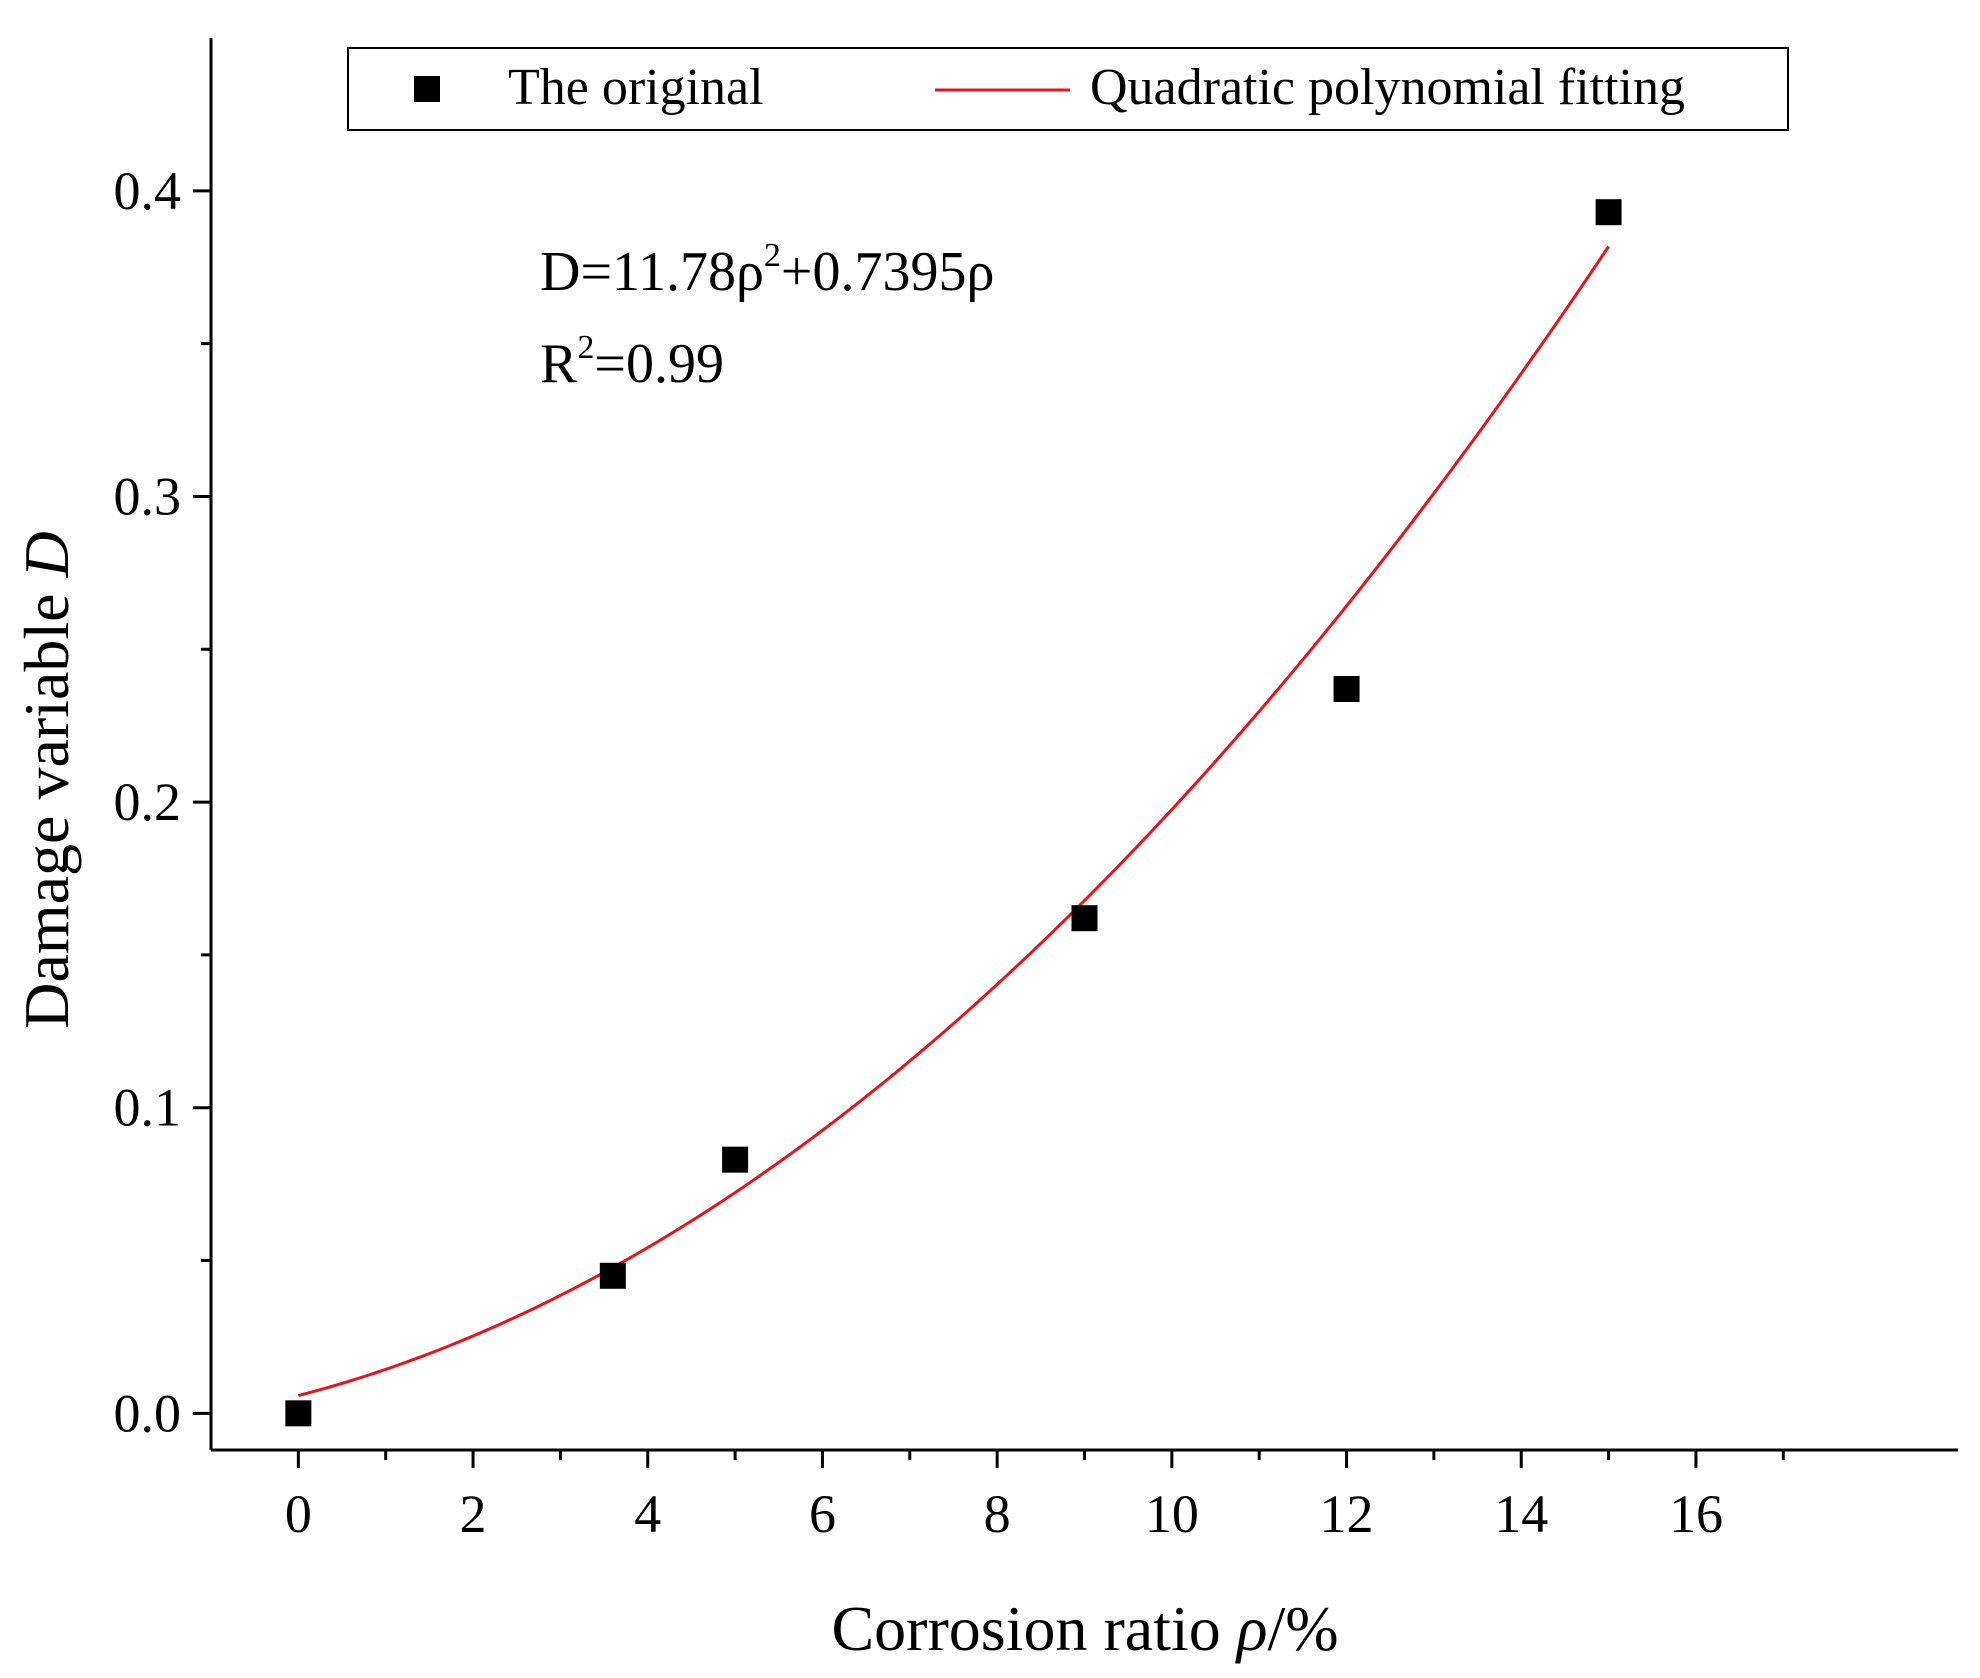 This screenshot has width=1980, height=1678. What do you see at coordinates (148, 802) in the screenshot?
I see `y-tick-label: 0.2` at bounding box center [148, 802].